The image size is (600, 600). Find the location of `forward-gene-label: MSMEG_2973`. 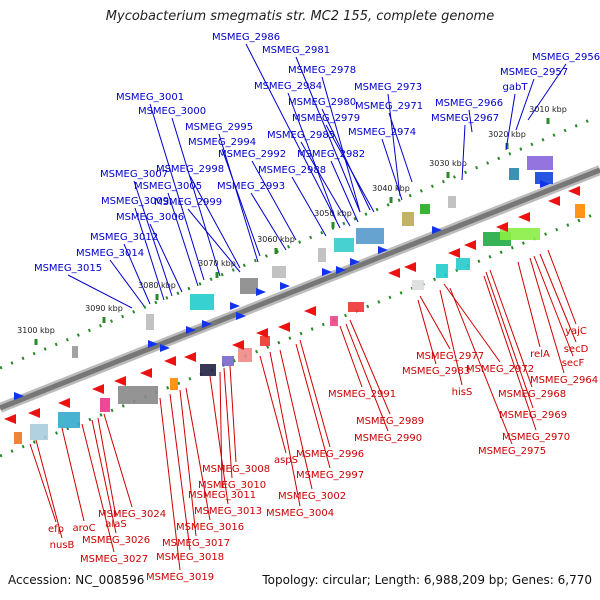

forward-gene-label: MSMEG_2973 is located at coordinates (388, 87).